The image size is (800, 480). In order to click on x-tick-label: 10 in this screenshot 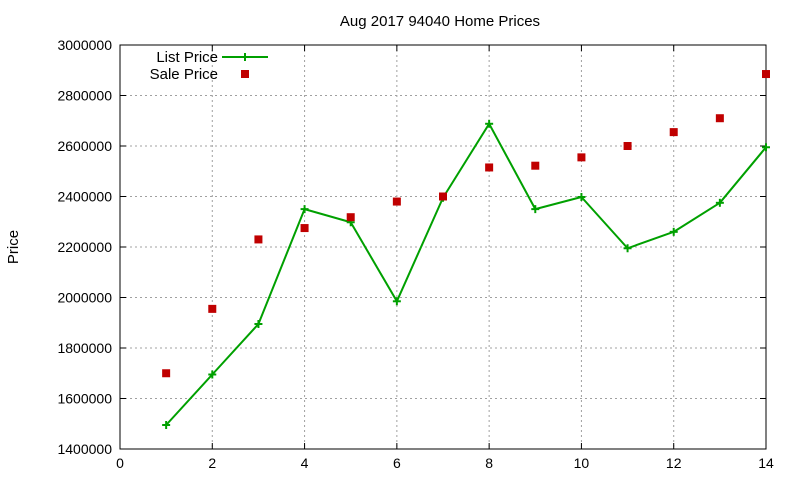, I will do `click(582, 463)`.